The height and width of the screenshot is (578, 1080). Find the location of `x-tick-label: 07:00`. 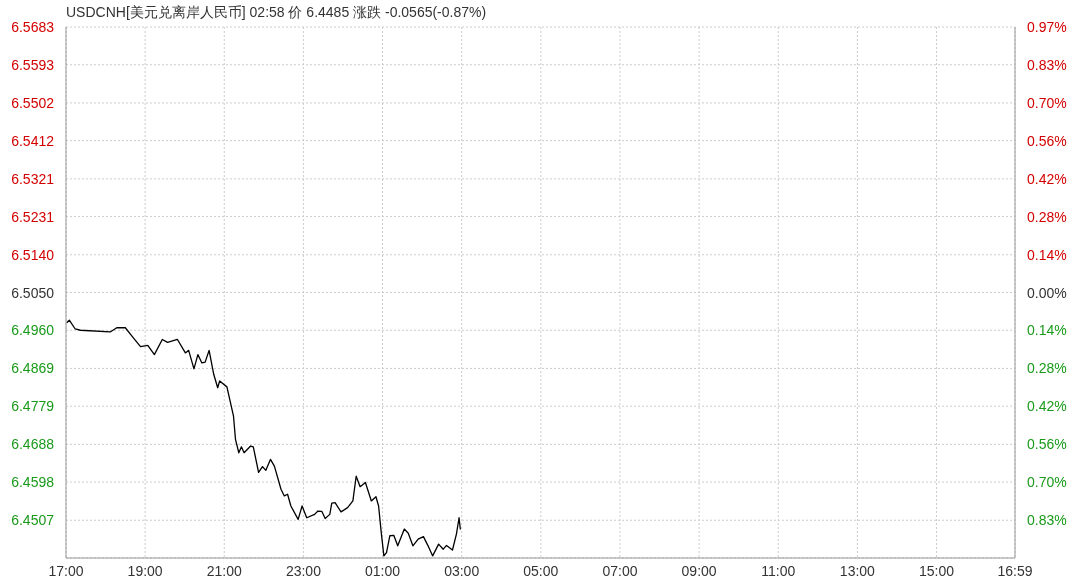

x-tick-label: 07:00 is located at coordinates (620, 570).